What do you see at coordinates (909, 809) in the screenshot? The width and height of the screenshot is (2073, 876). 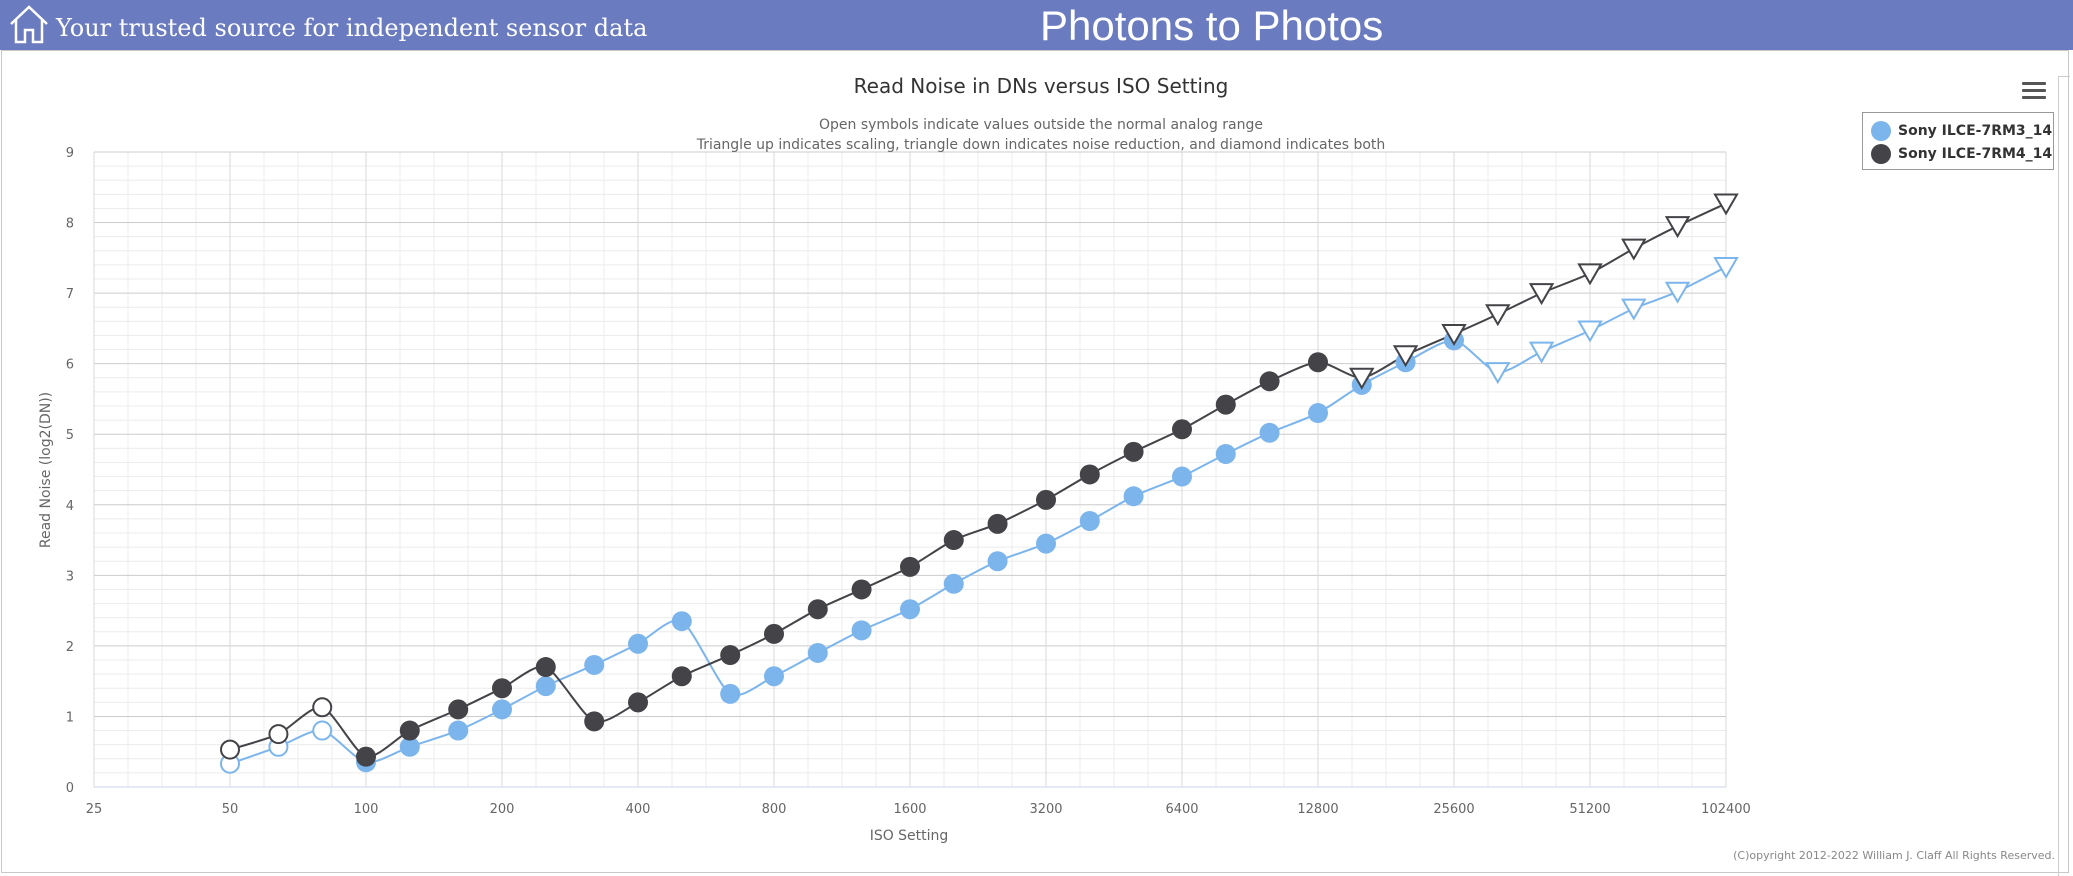 I see `x-tick-label: 1600` at bounding box center [909, 809].